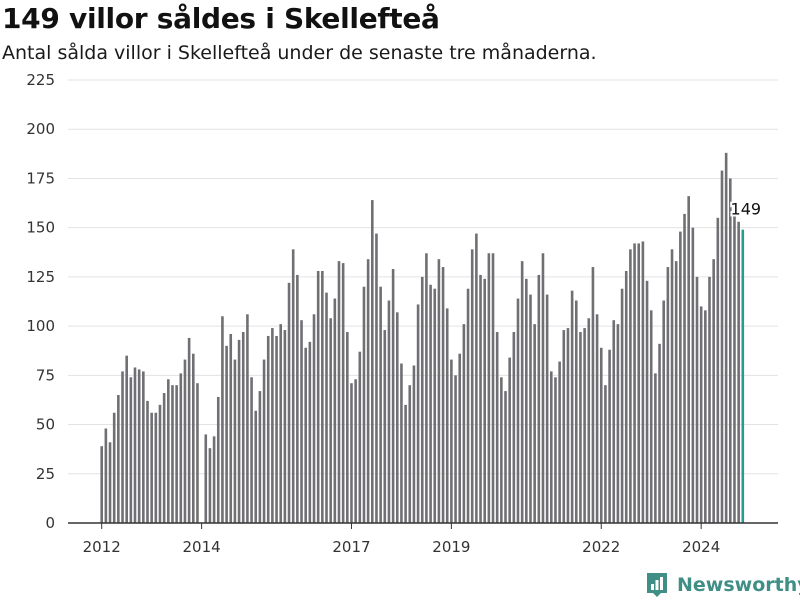 This screenshot has width=800, height=600. Describe the element at coordinates (722, 585) in the screenshot. I see `brand-logo: Newsworthy` at that location.